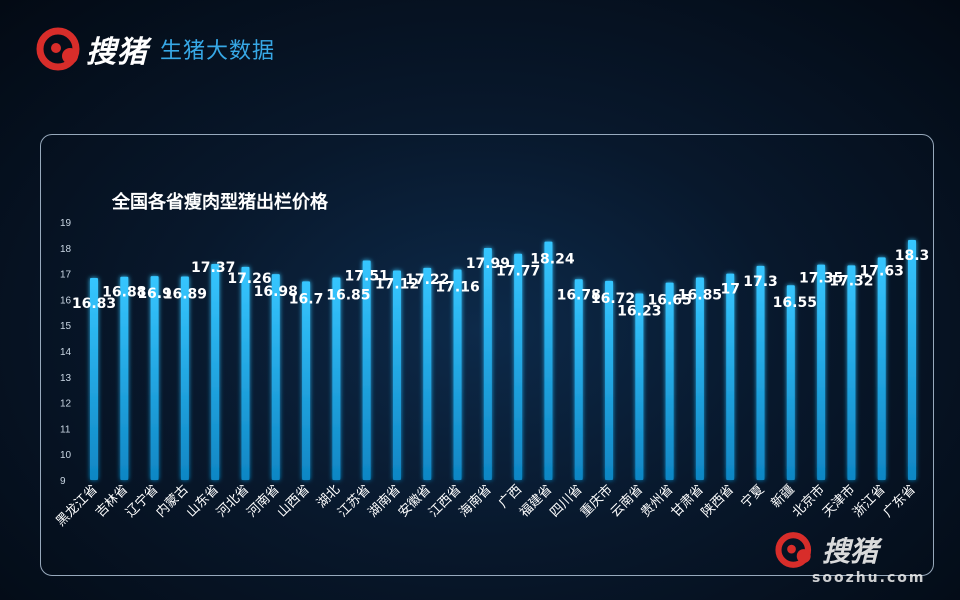 This screenshot has height=600, width=960. I want to click on x-category-label: 浙江省, so click(869, 501).